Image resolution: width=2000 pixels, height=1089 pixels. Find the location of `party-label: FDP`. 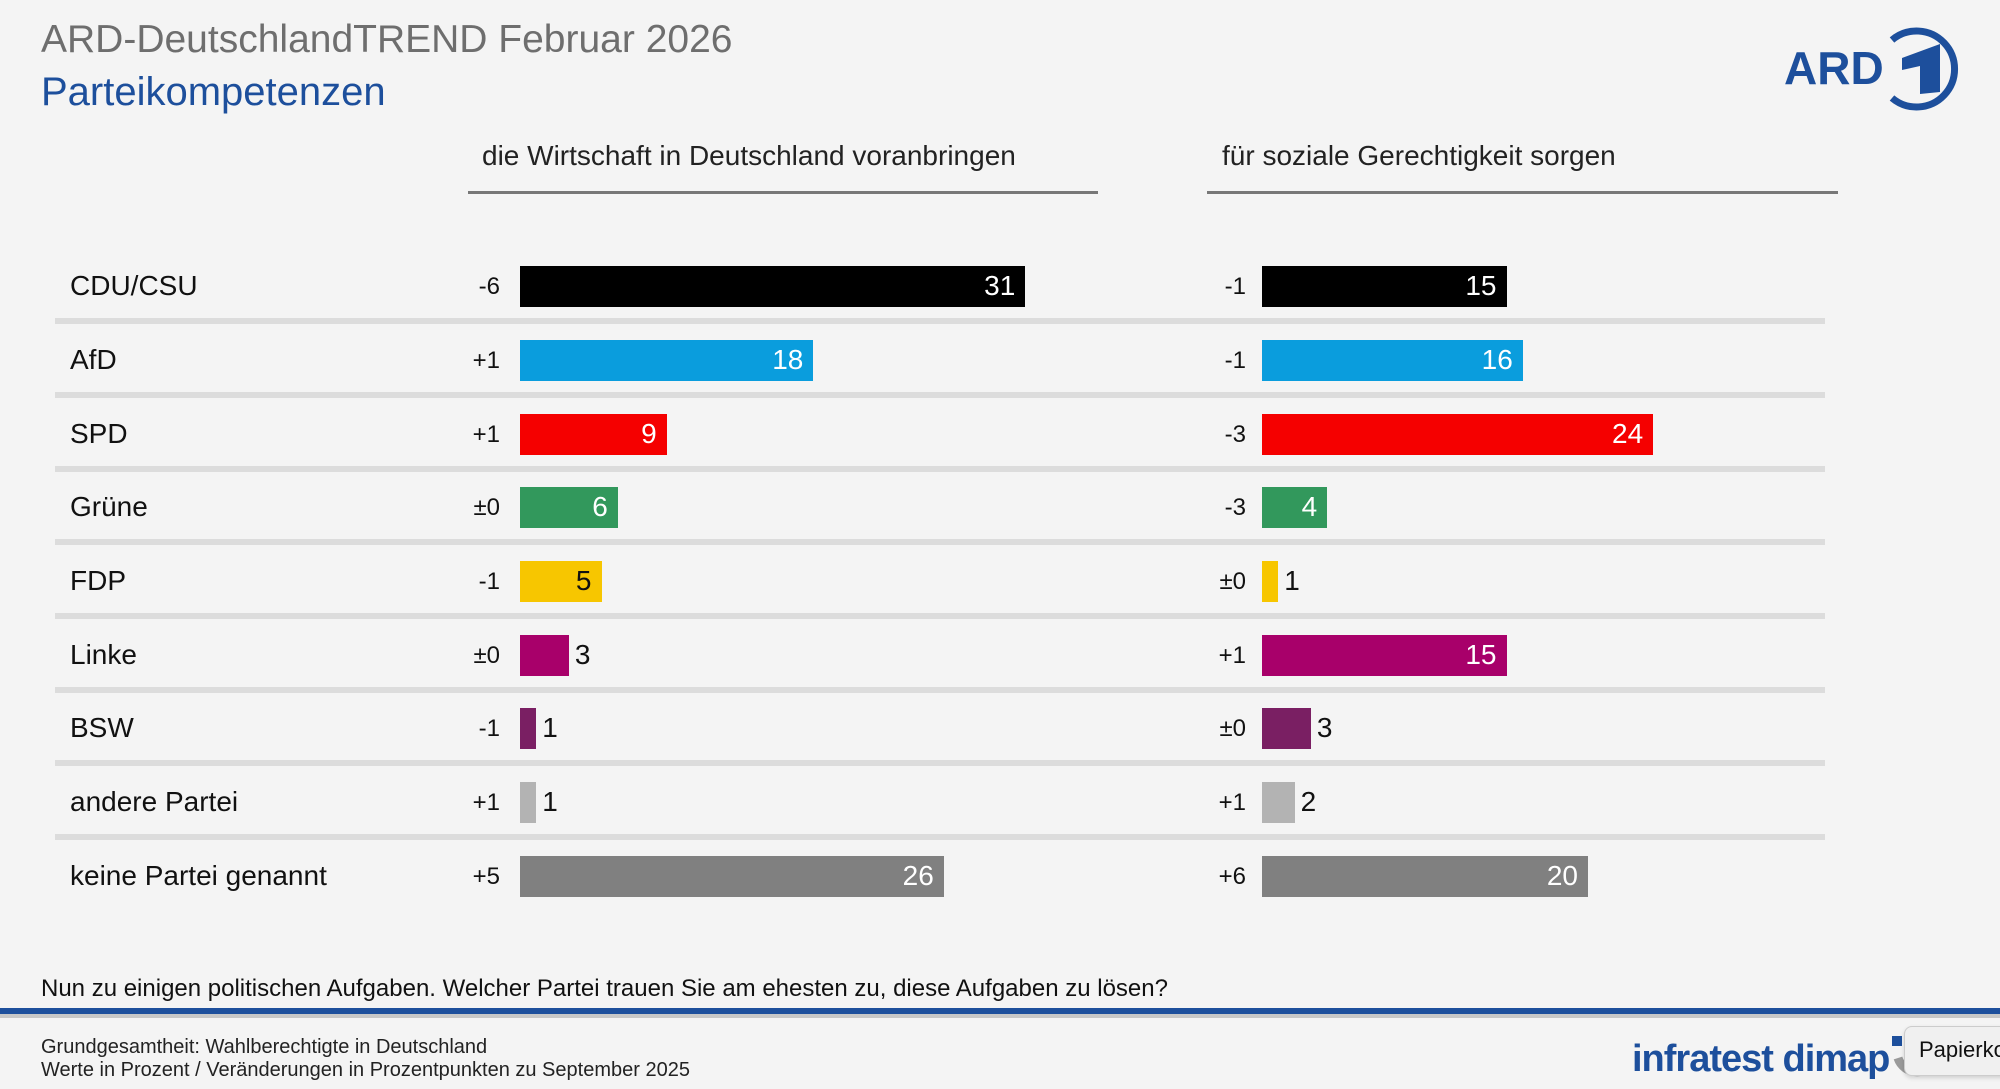

party-label: FDP is located at coordinates (98, 580).